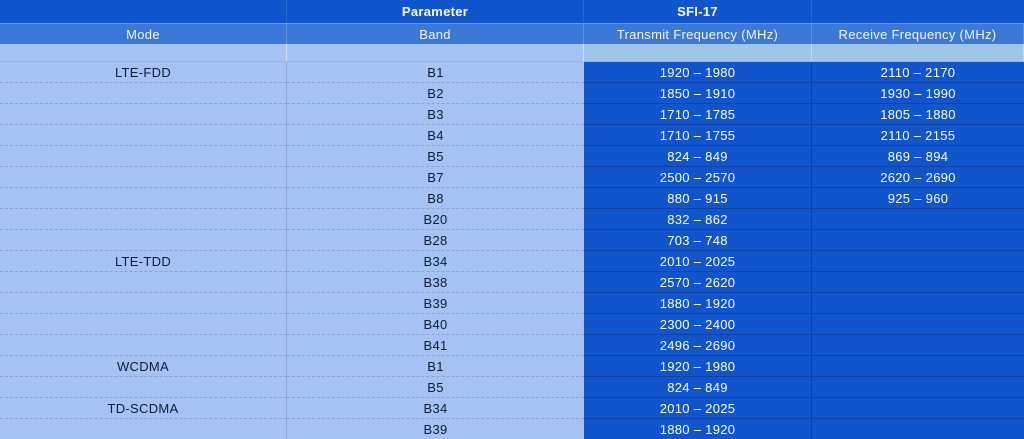 The height and width of the screenshot is (439, 1024). I want to click on spacer-cell-transmit, so click(698, 53).